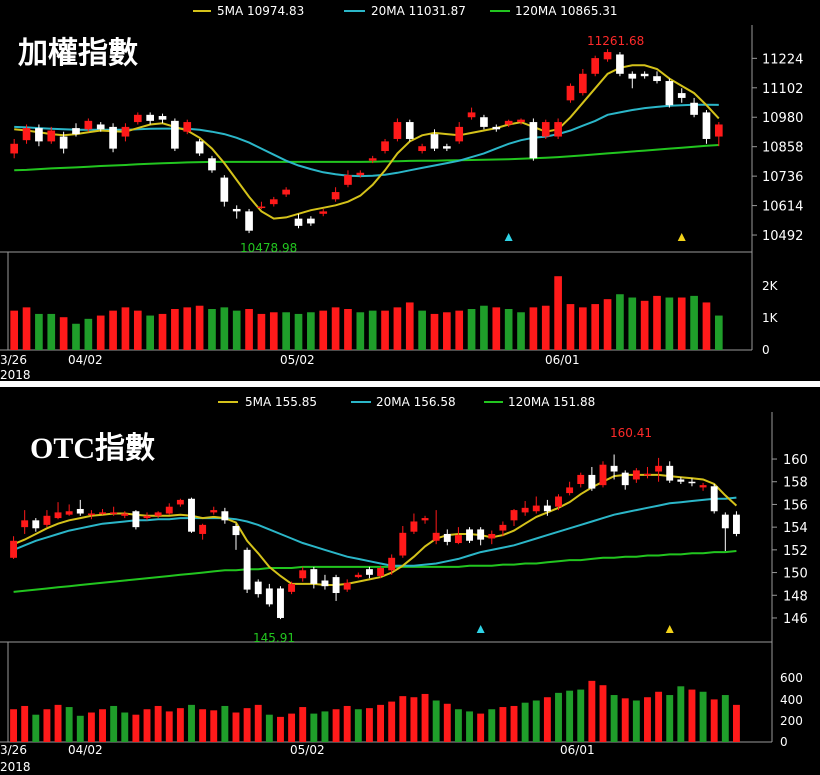 The height and width of the screenshot is (775, 820). I want to click on y-tick-label: 160, so click(795, 460).